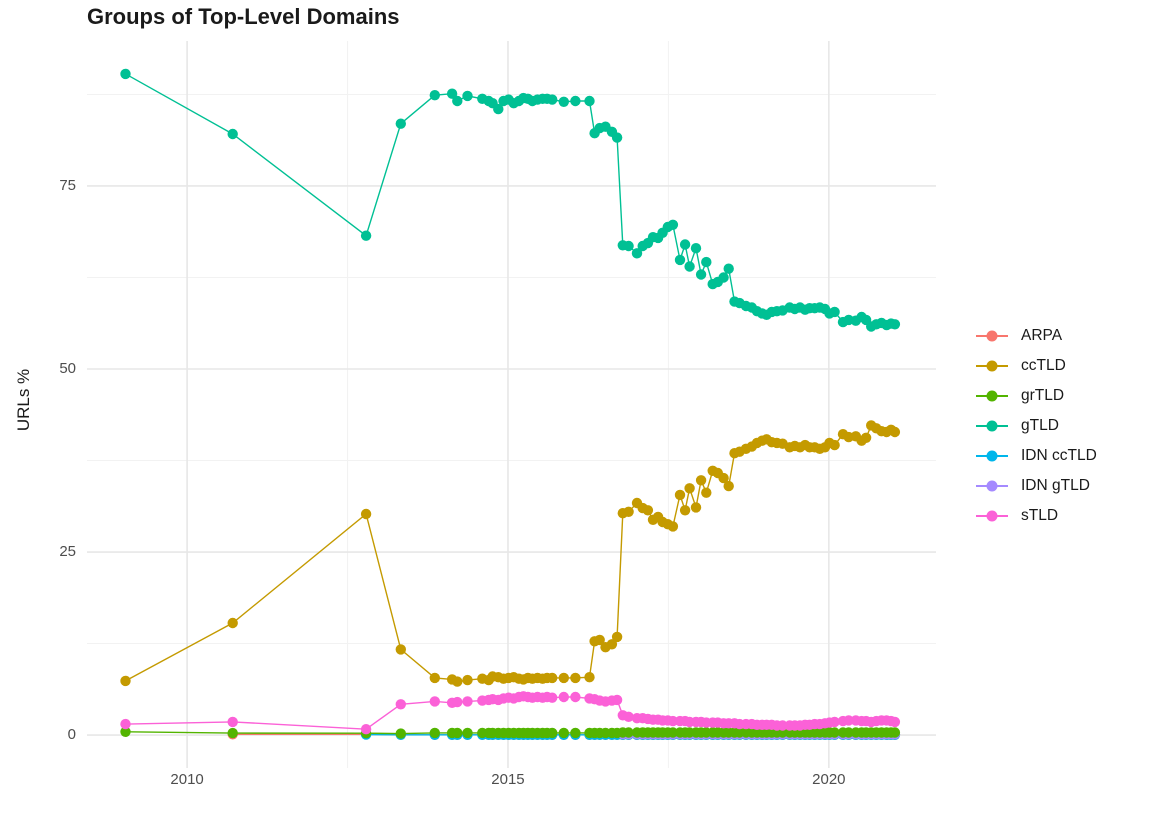 The width and height of the screenshot is (1164, 827). I want to click on legend-item-idn-gtld: IDN gTLD, so click(1036, 486).